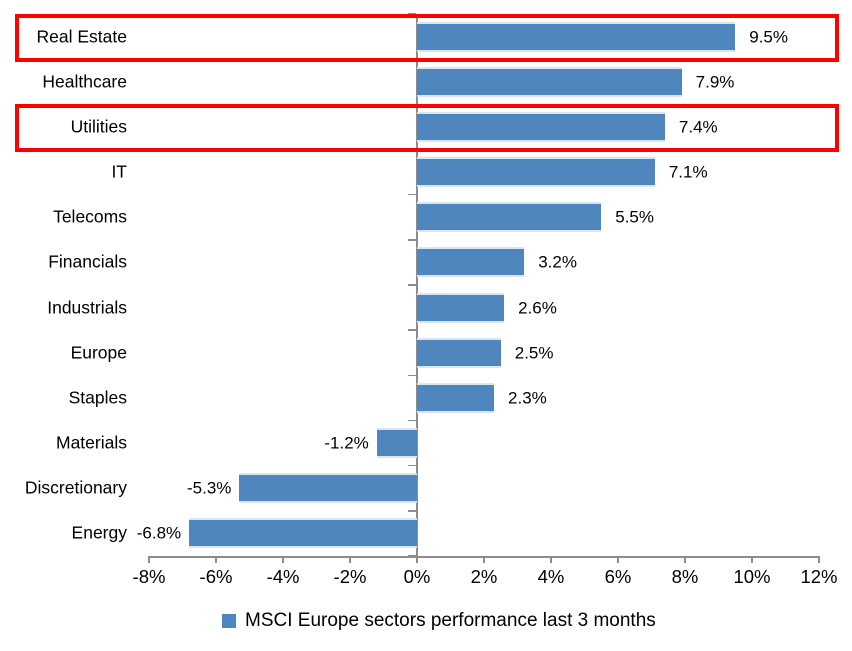 Image resolution: width=852 pixels, height=651 pixels. Describe the element at coordinates (216, 576) in the screenshot. I see `value-axis-tick-label: -6%` at that location.